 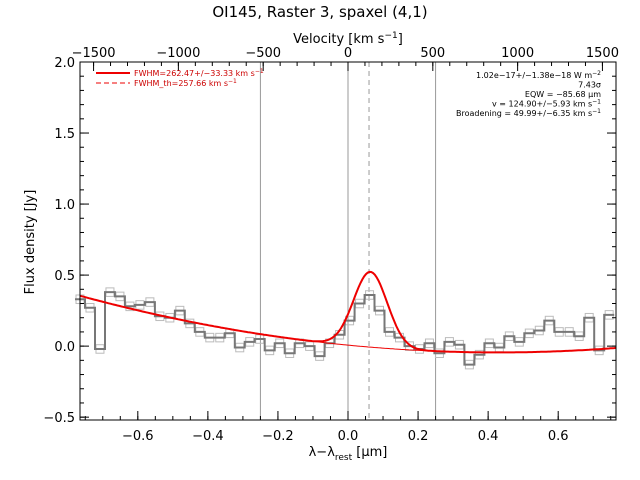 What do you see at coordinates (517, 53) in the screenshot?
I see `v-tick-label: 1000` at bounding box center [517, 53].